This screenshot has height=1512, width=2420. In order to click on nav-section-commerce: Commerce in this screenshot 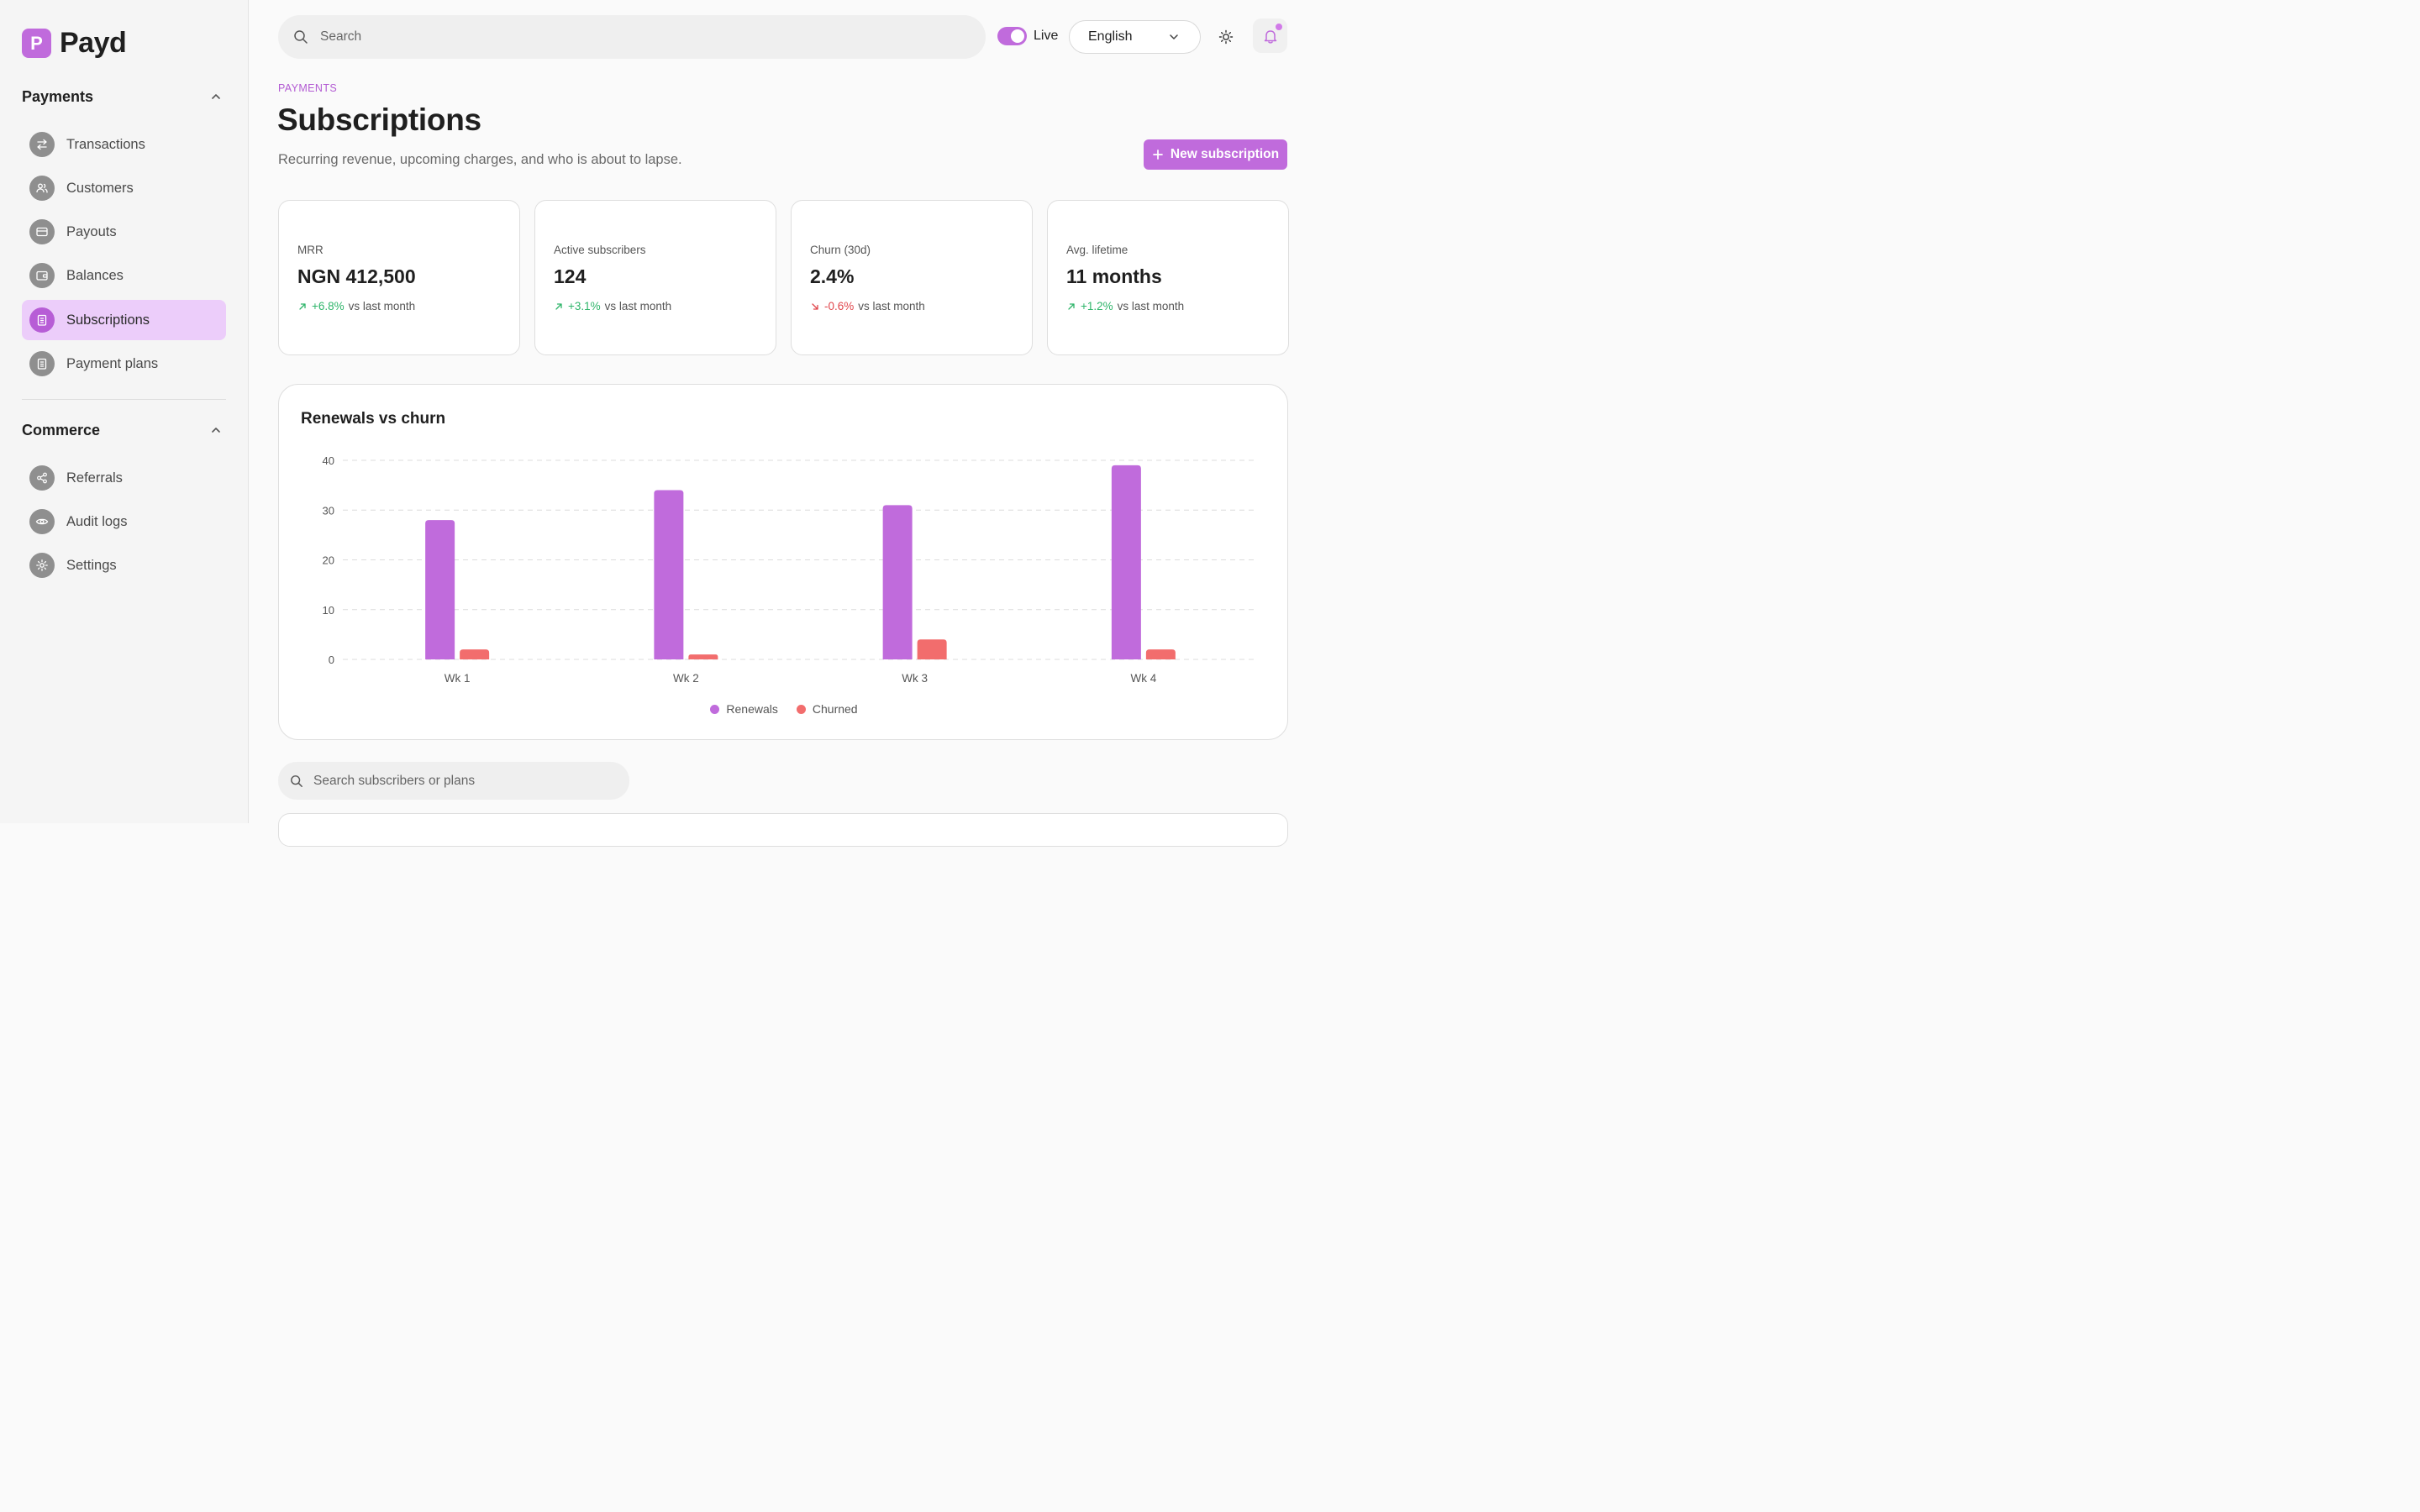, I will do `click(124, 430)`.